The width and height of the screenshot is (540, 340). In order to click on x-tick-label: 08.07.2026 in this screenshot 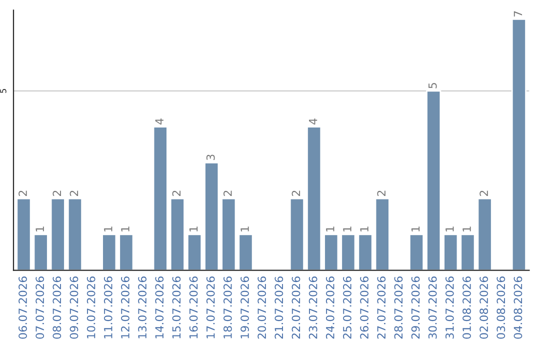, I will do `click(57, 307)`.